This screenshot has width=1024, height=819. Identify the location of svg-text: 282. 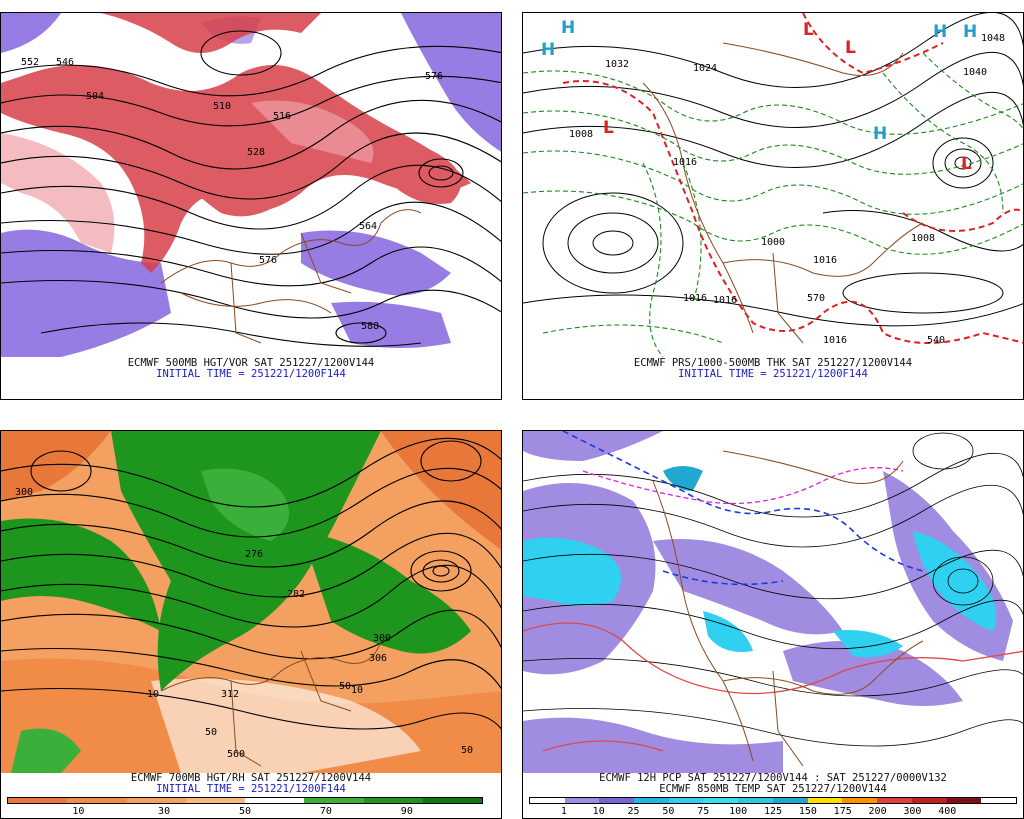
(296, 594).